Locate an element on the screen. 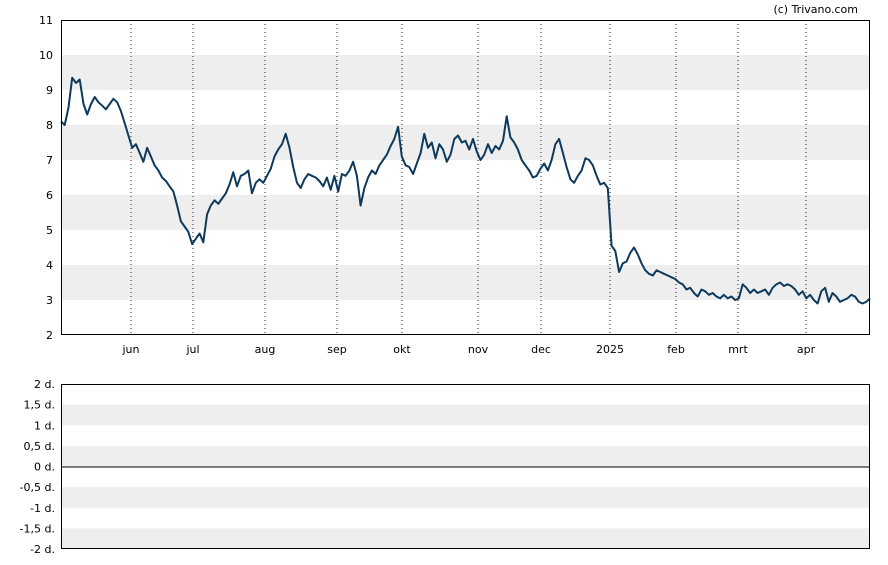  x-tick-label: jun is located at coordinates (131, 349).